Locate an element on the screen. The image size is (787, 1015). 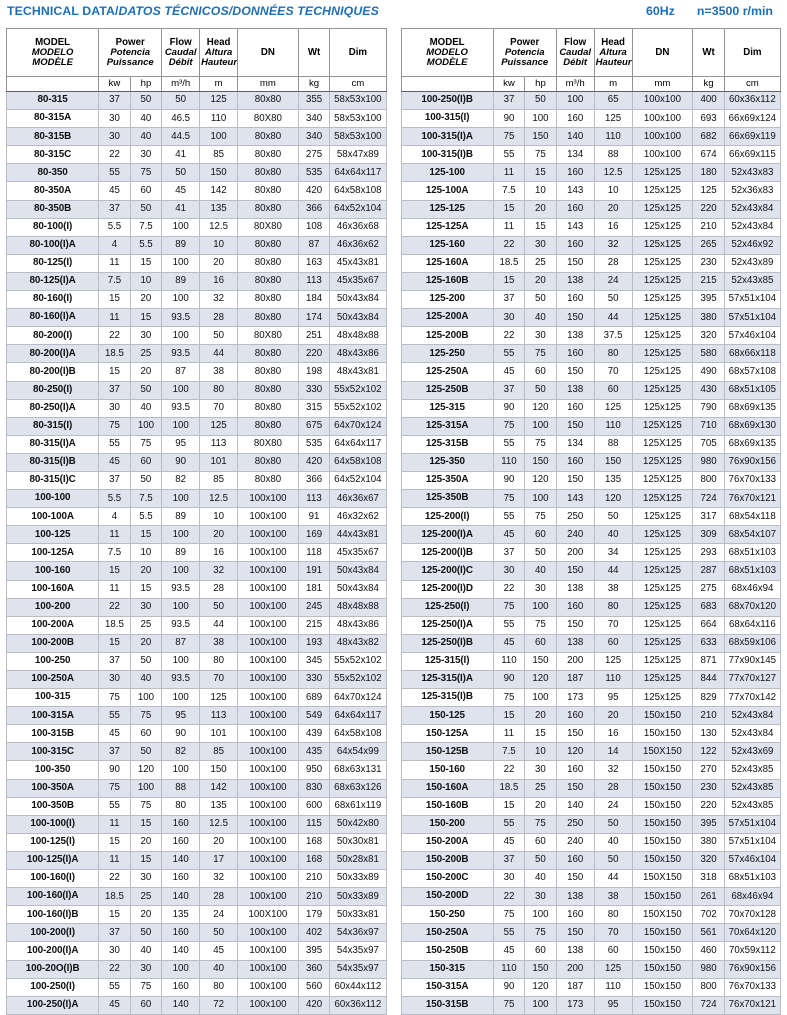
table-row: 125-350B 75 100 143 120 125X125 724 76x70x121 is located at coordinates (591, 499).